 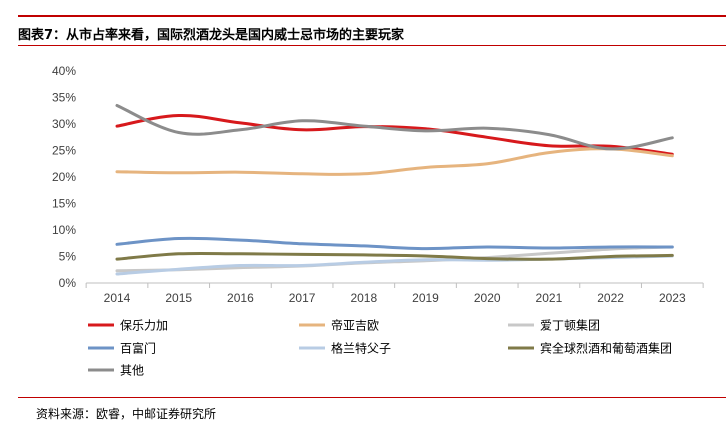 I want to click on legend-item: 爱丁顿集团, so click(x=554, y=325).